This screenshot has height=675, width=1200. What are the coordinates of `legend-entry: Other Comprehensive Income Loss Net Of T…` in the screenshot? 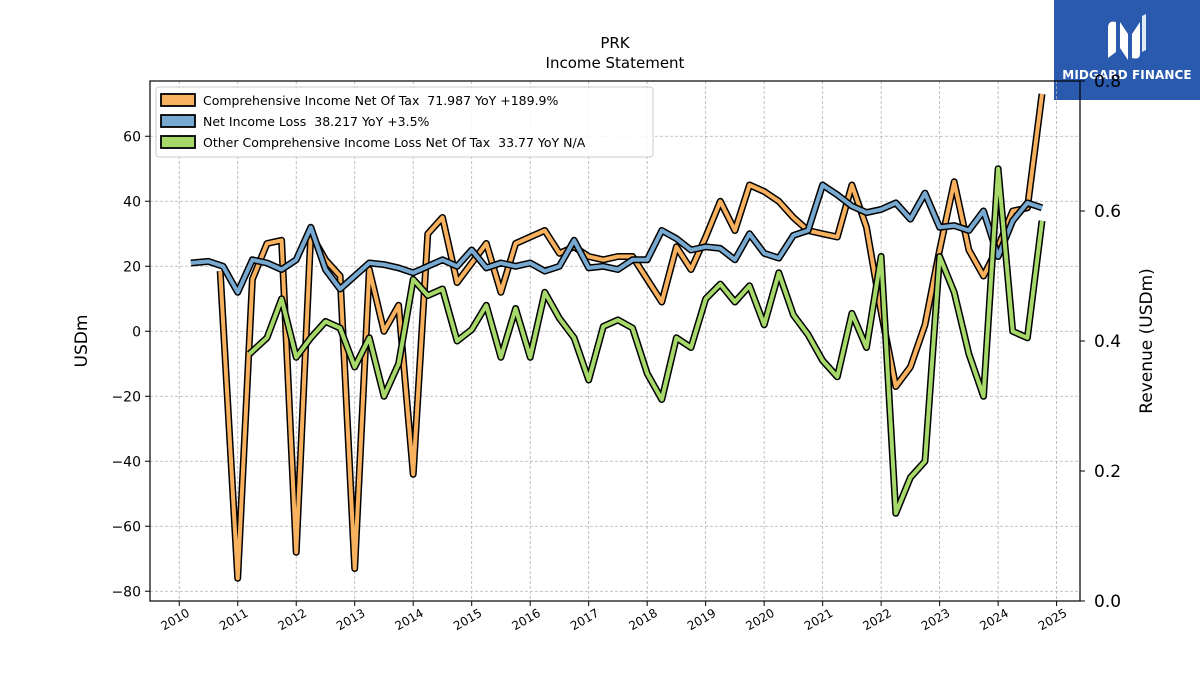 It's located at (373, 142).